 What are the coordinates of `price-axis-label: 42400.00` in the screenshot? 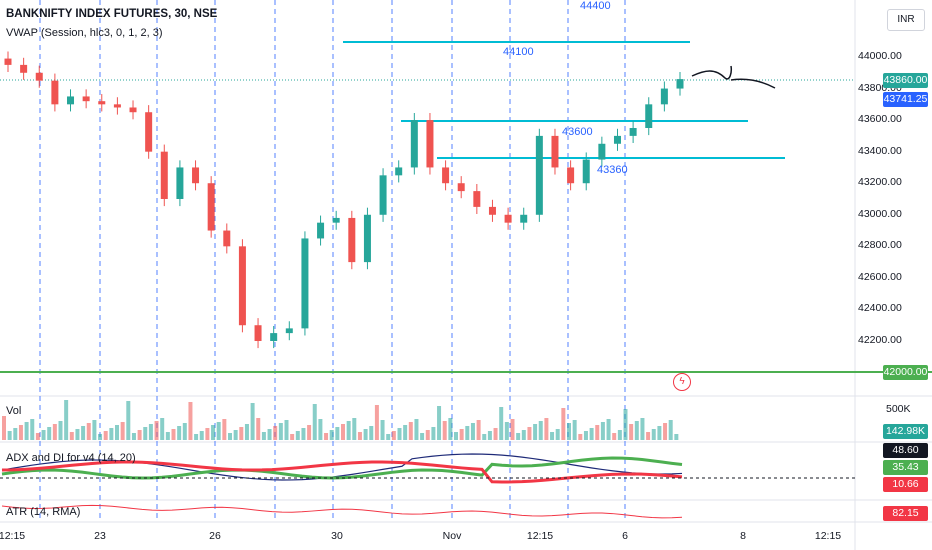 It's located at (880, 308).